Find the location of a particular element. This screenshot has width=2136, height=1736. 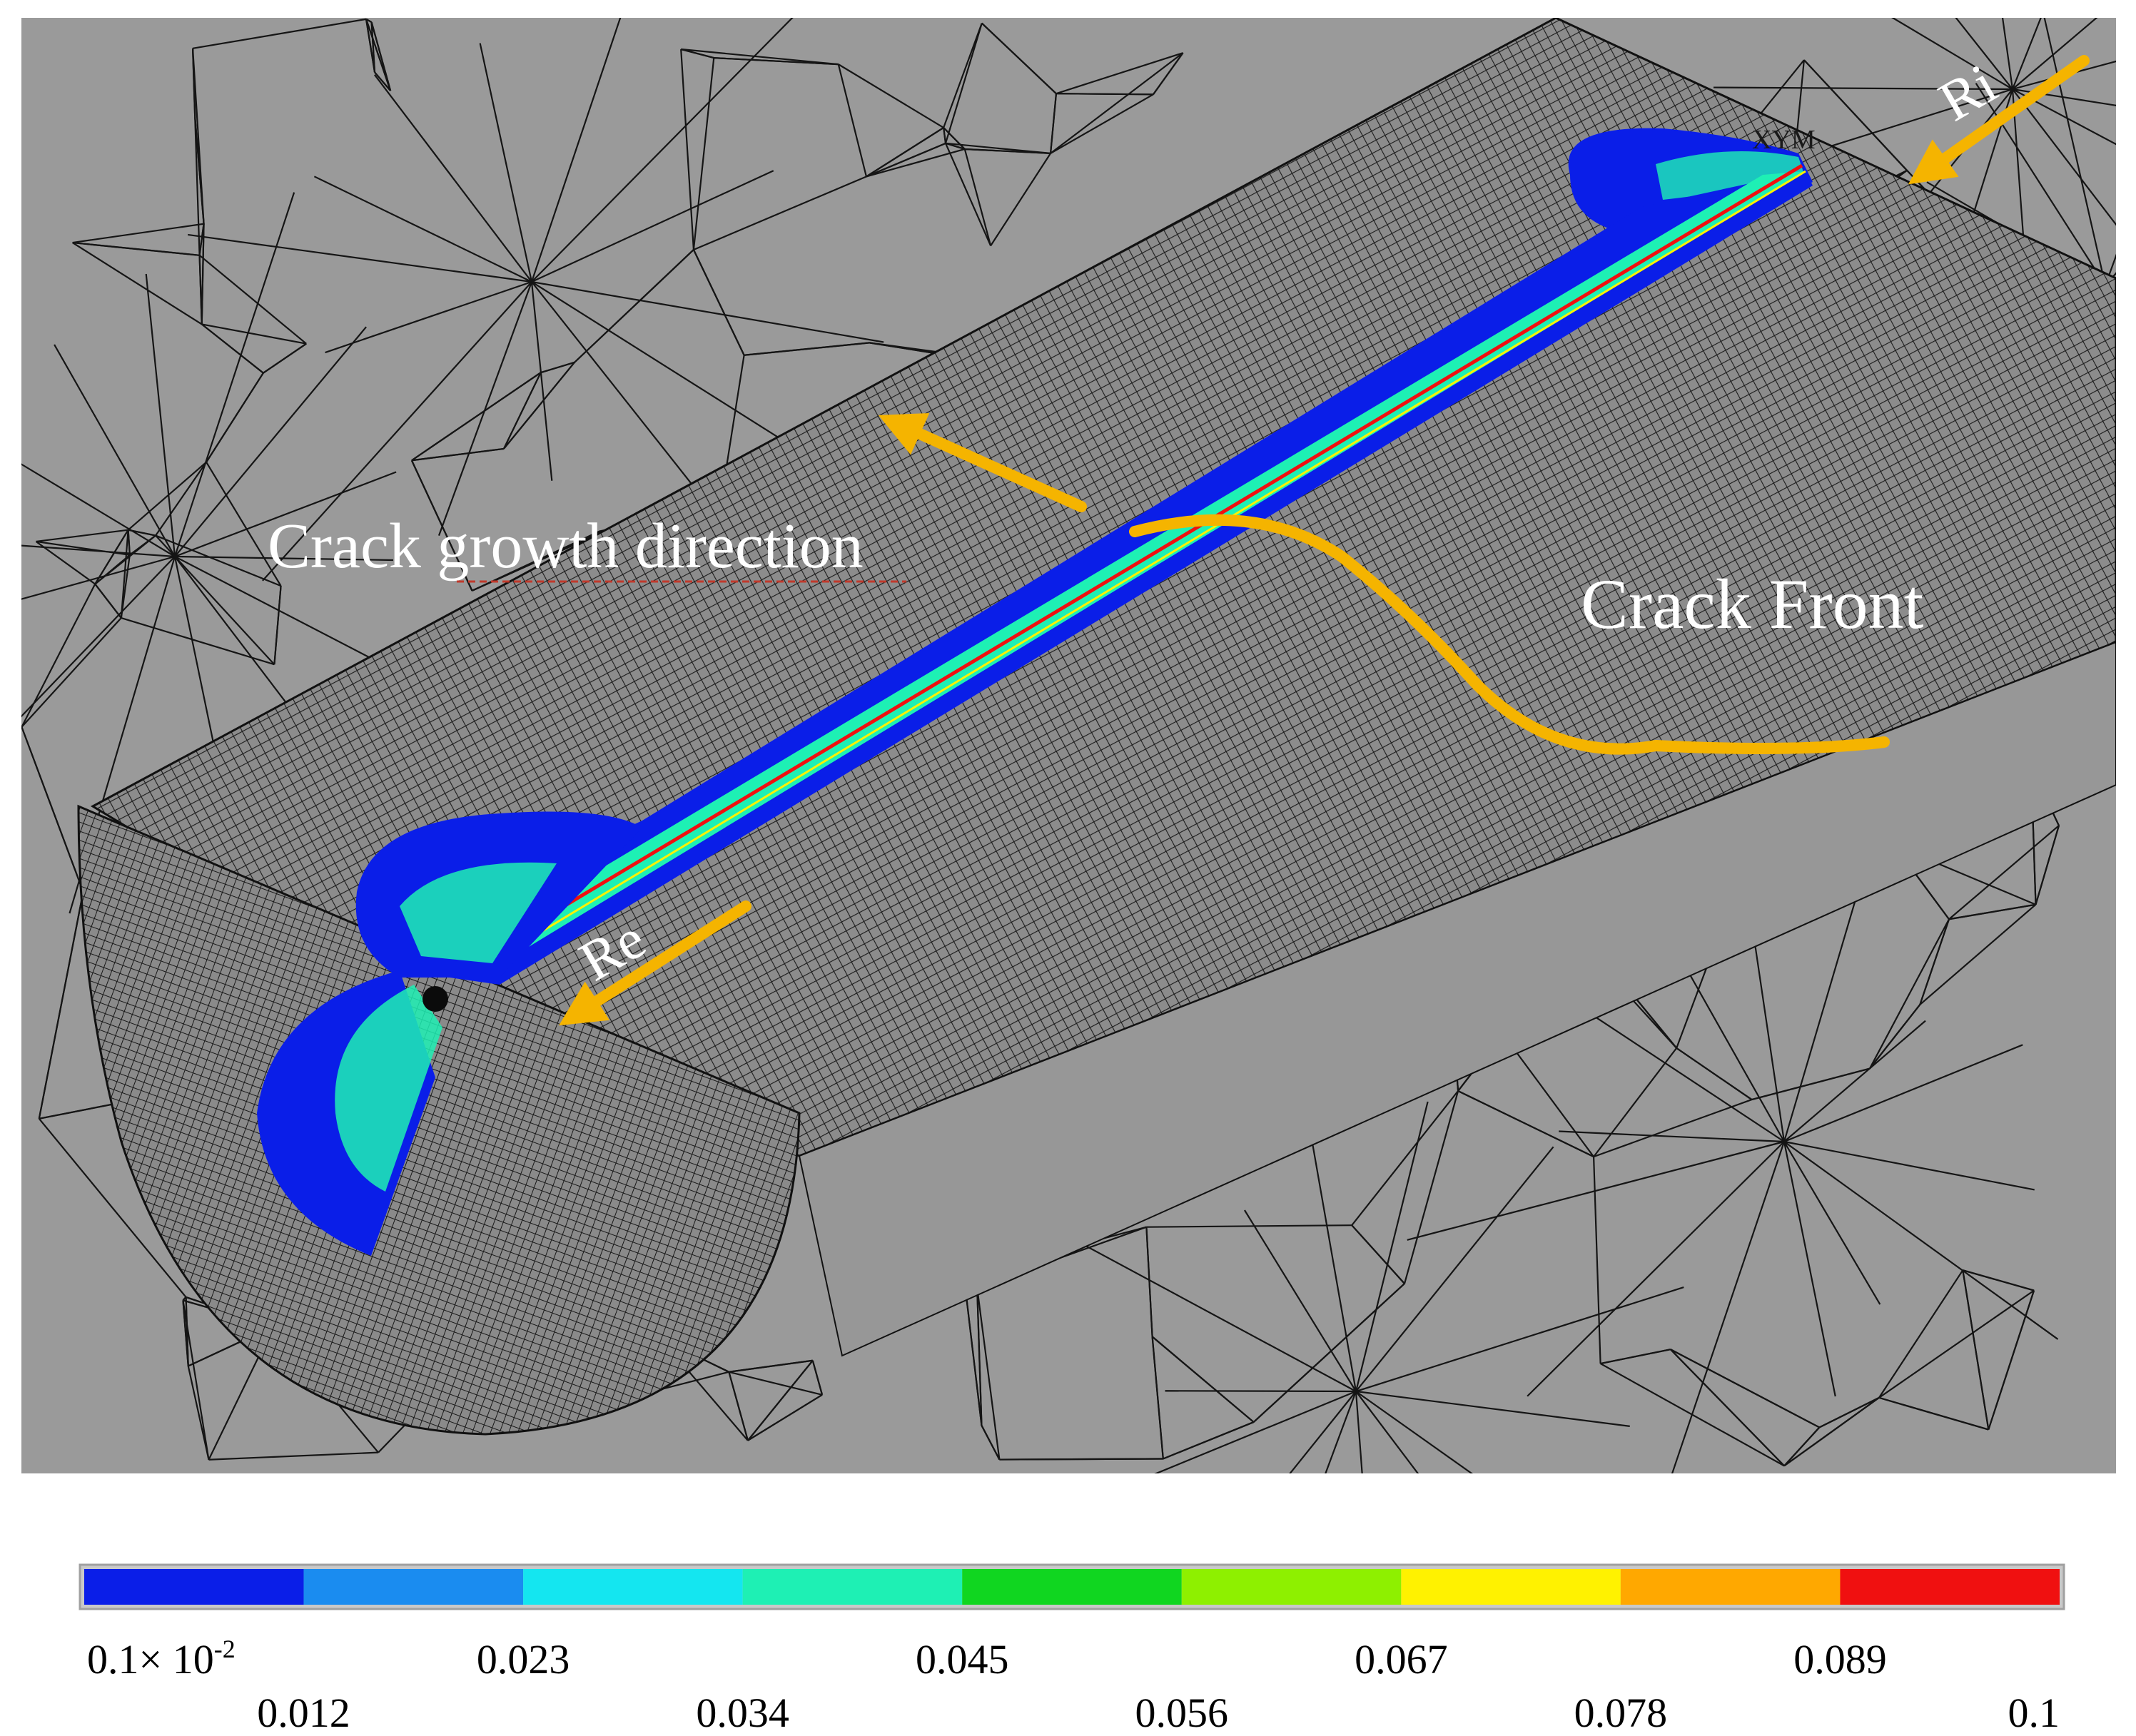

legend-tick-label: 0.023 is located at coordinates (523, 1659).